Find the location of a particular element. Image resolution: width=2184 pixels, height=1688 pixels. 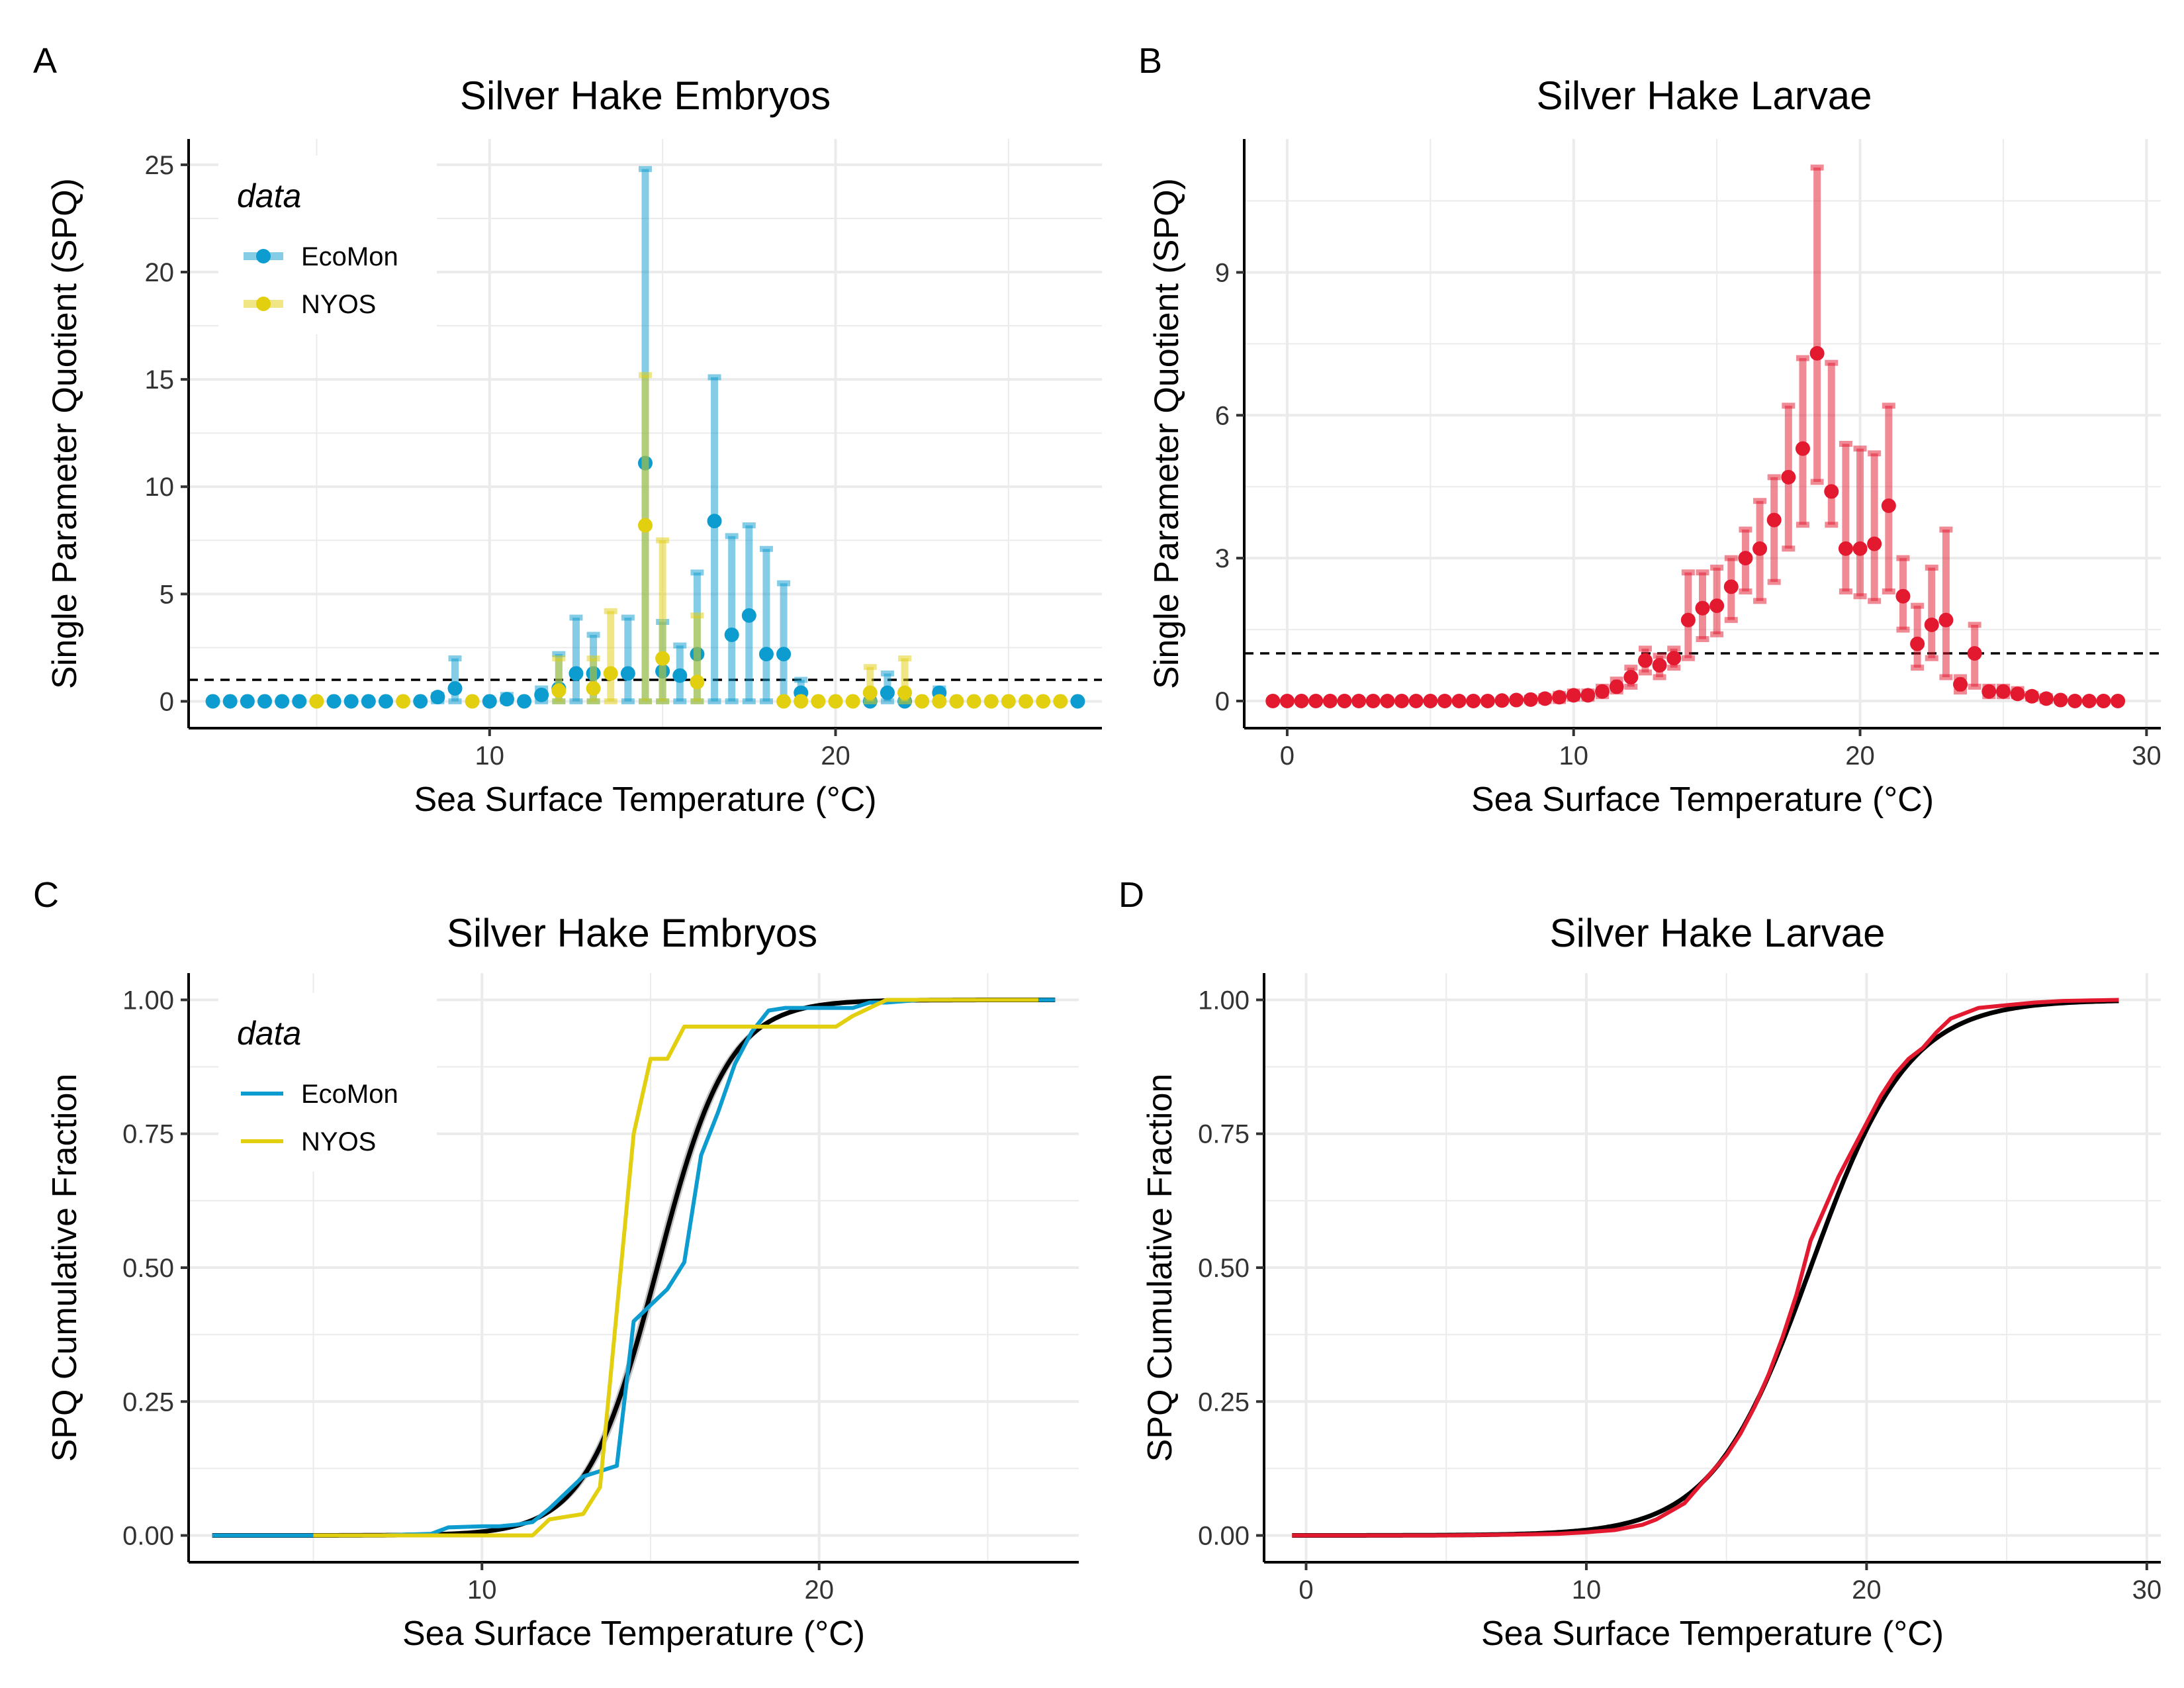

y-axis-title: Single Parameter Quotient (SPQ) is located at coordinates (65, 433).